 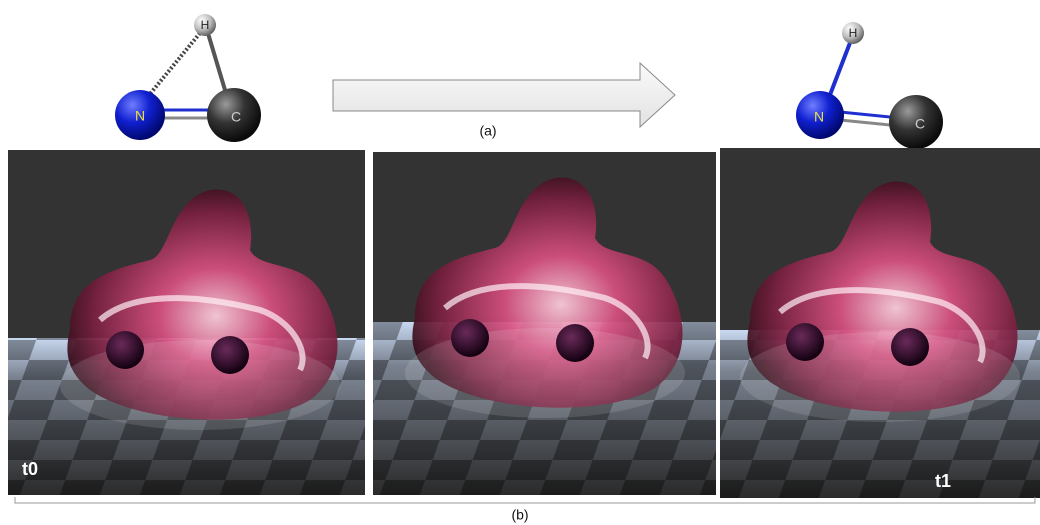 I want to click on panel-label: t1, so click(x=943, y=481).